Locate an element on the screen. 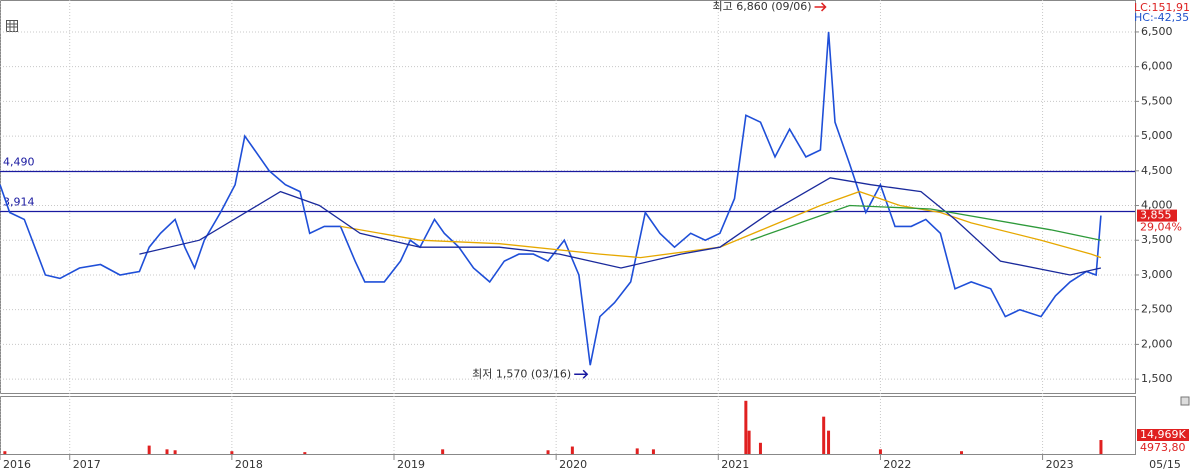 Image resolution: width=1193 pixels, height=473 pixels. volume-panel is located at coordinates (568, 425).